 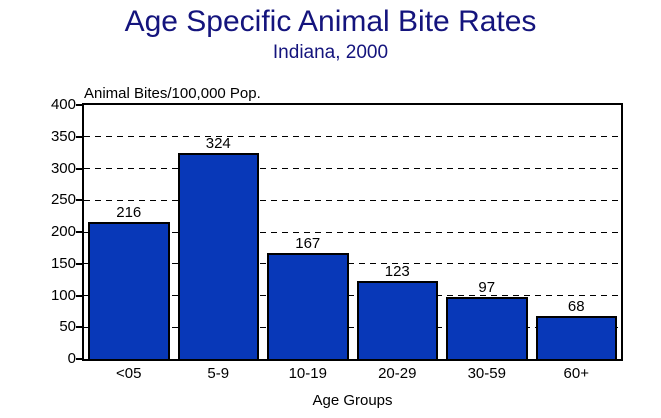 I want to click on y-tick-label: 250, so click(x=63, y=200).